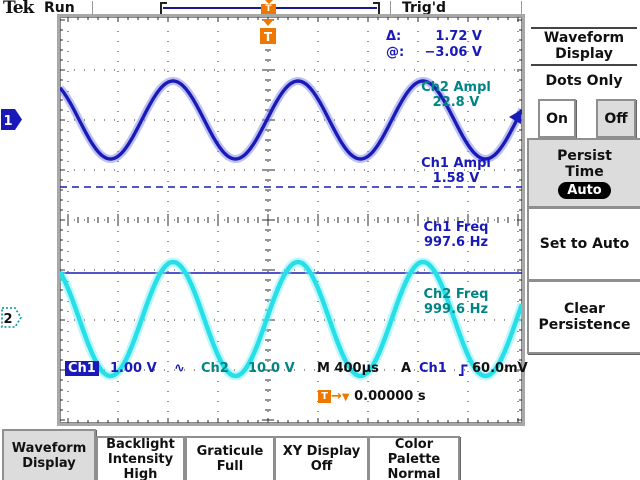 This screenshot has width=640, height=480. Describe the element at coordinates (324, 396) in the screenshot. I see `trigger-t-icon: T` at that location.